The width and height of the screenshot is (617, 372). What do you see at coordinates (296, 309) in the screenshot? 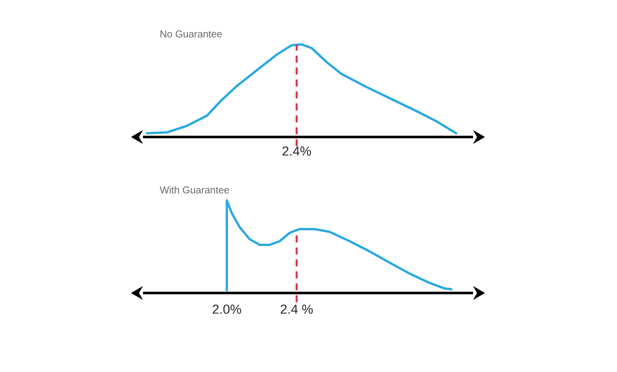
I see `x-tick-label: 2.4 %` at bounding box center [296, 309].